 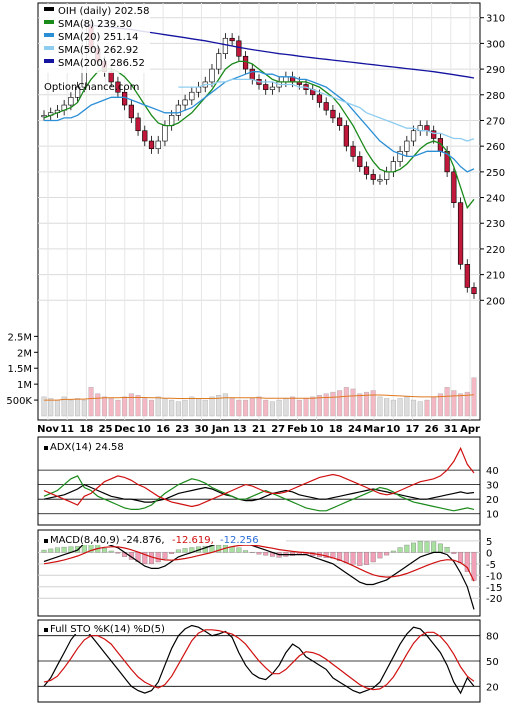 What do you see at coordinates (48, 429) in the screenshot?
I see `x-tick-label: Nov` at bounding box center [48, 429].